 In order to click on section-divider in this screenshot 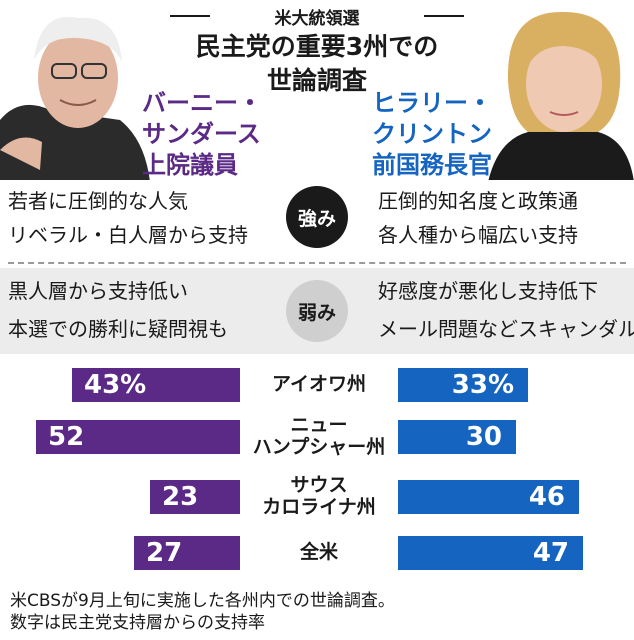, I will do `click(317, 263)`.